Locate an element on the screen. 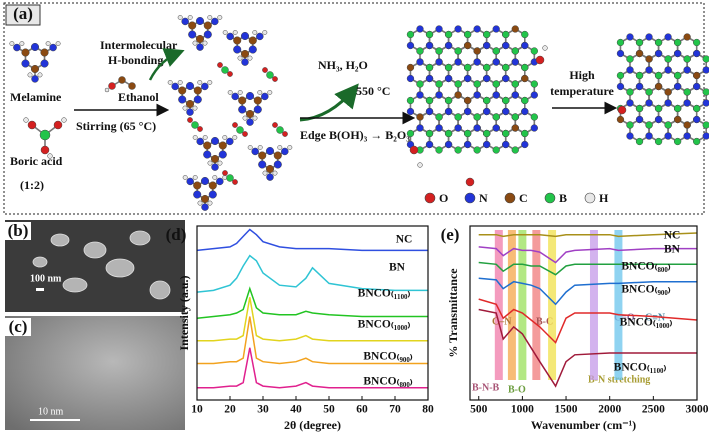  x-tick-label: 20 is located at coordinates (230, 410).